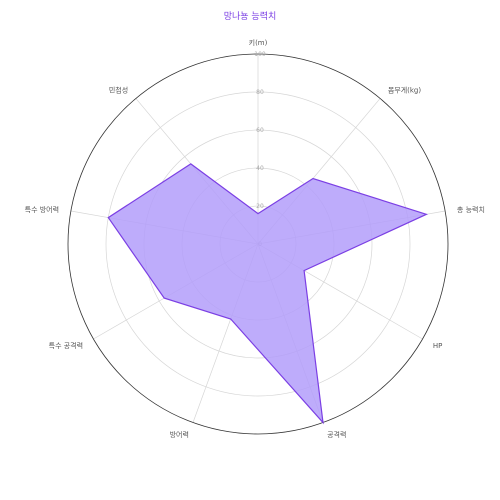  What do you see at coordinates (336, 435) in the screenshot?
I see `axis-label-4: 공격력` at bounding box center [336, 435].